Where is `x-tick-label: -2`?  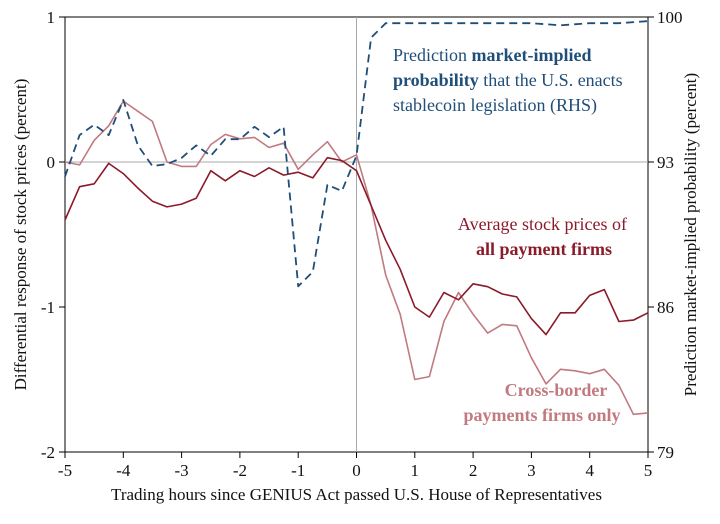 x-tick-label: -2 is located at coordinates (240, 470).